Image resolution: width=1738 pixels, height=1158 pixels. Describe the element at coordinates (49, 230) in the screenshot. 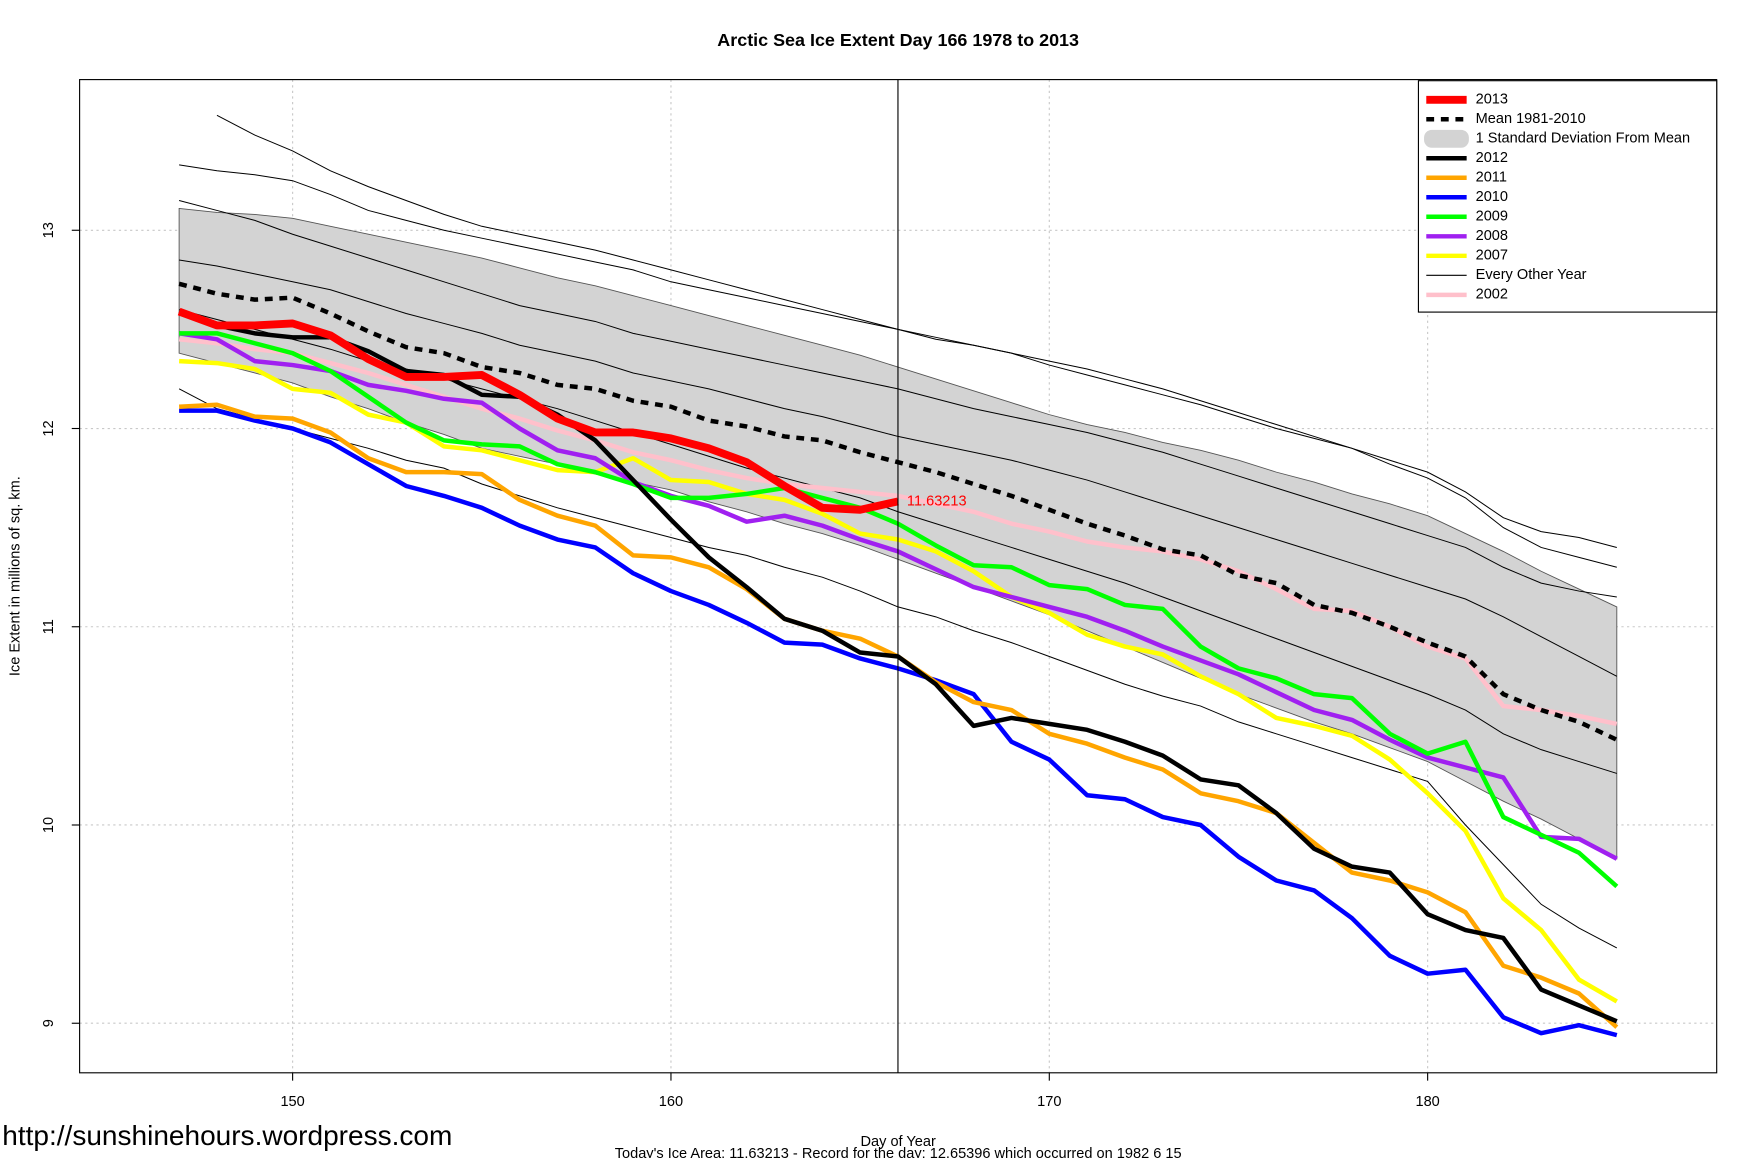

I see `y-tick-label: 13` at that location.